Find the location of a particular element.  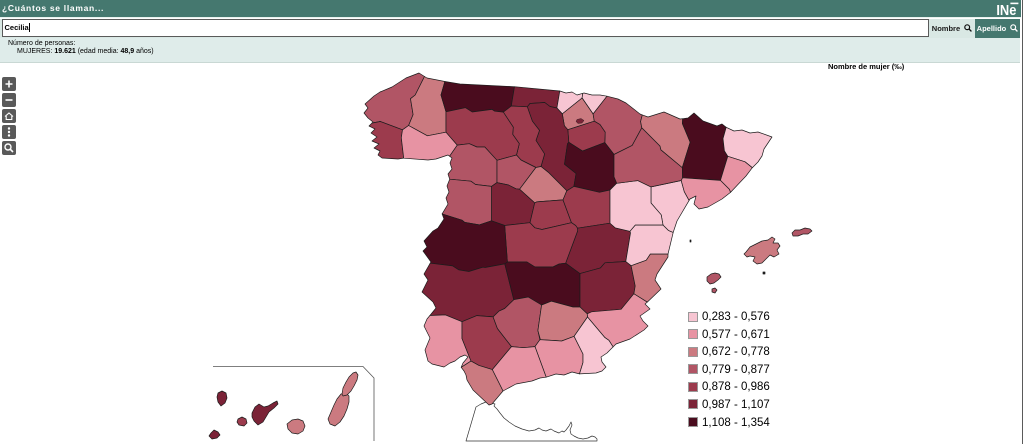

svg-text: INe is located at coordinates (1006, 9).